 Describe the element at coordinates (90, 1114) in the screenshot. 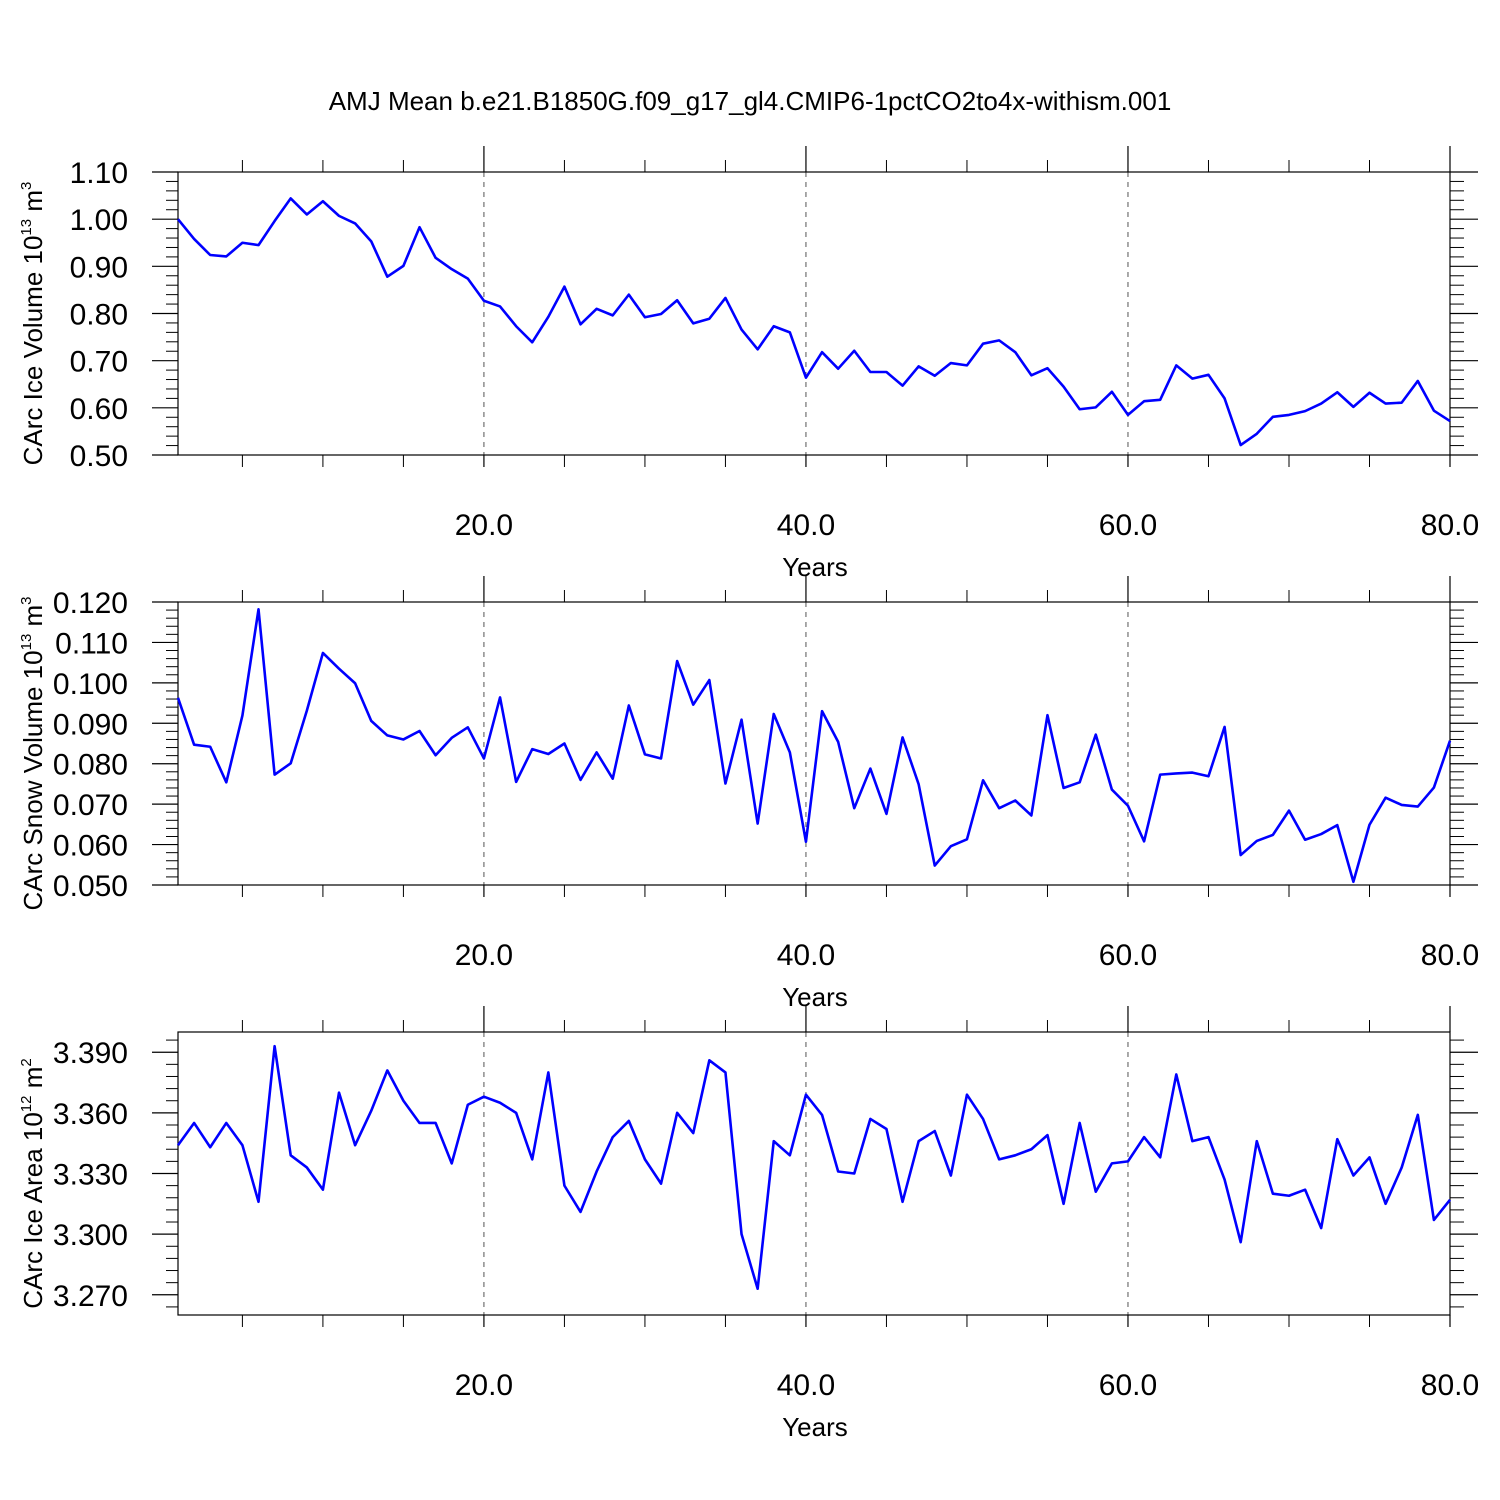

I see `y-tick-label: 3.360` at that location.